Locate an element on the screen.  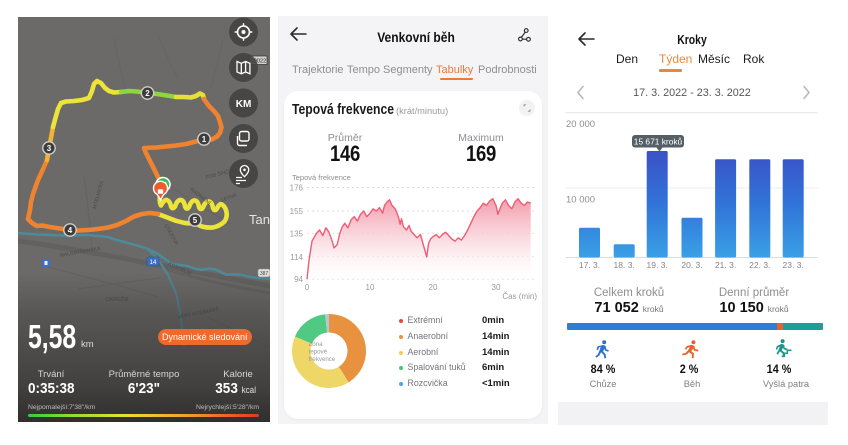
svg-text: 5 is located at coordinates (195, 220).